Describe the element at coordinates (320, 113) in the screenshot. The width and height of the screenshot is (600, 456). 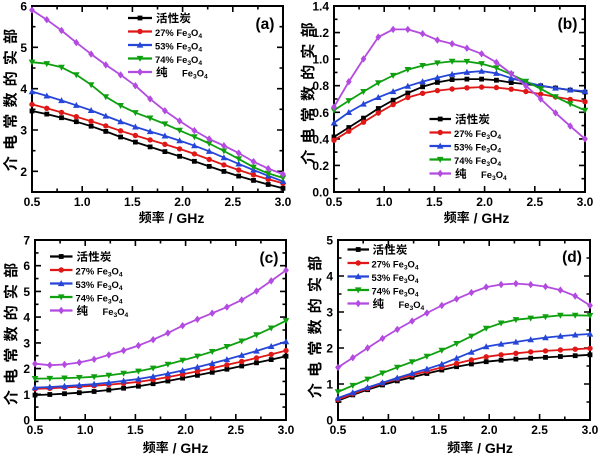
I see `svg-text: 0.6` at that location.